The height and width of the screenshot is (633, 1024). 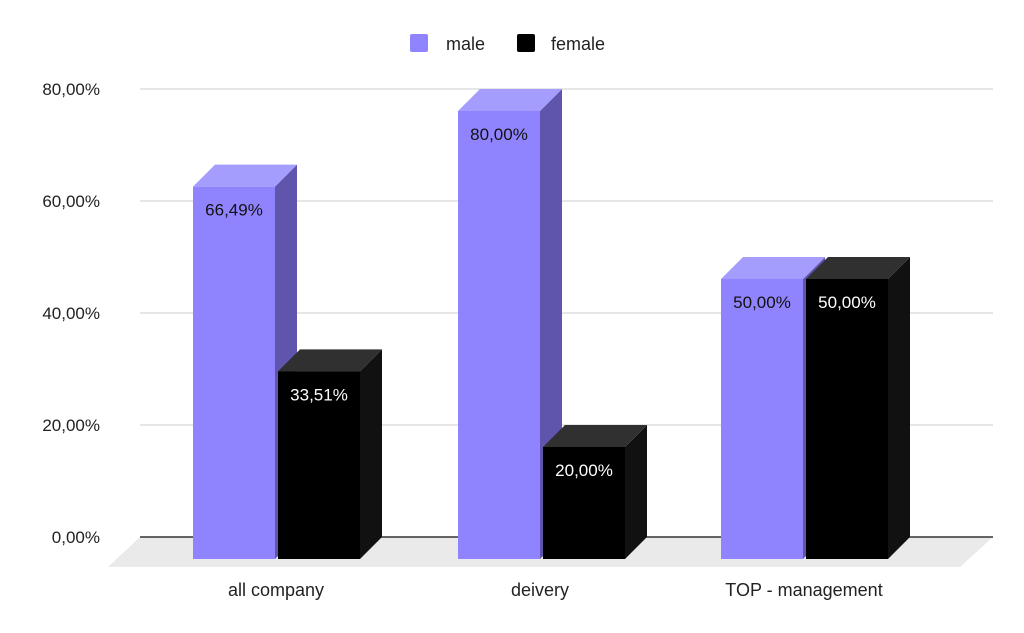 What do you see at coordinates (276, 590) in the screenshot?
I see `x-category-label: all company` at bounding box center [276, 590].